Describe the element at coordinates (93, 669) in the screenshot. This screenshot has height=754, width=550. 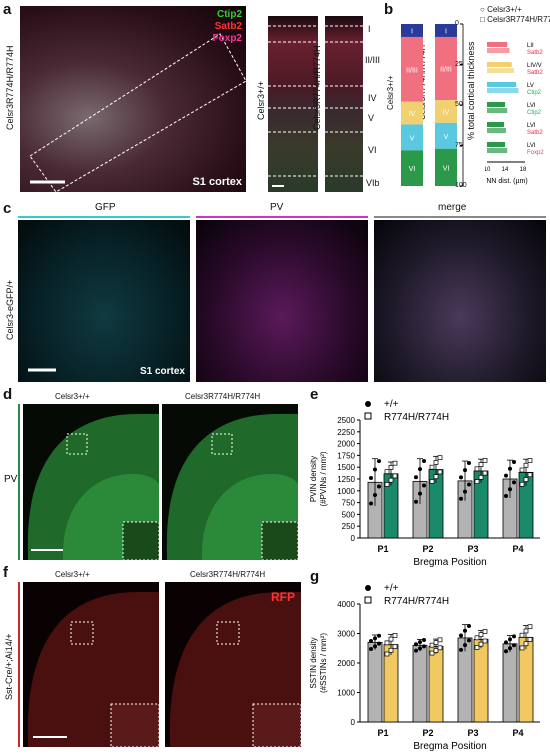
I see `brain-f-wt` at that location.